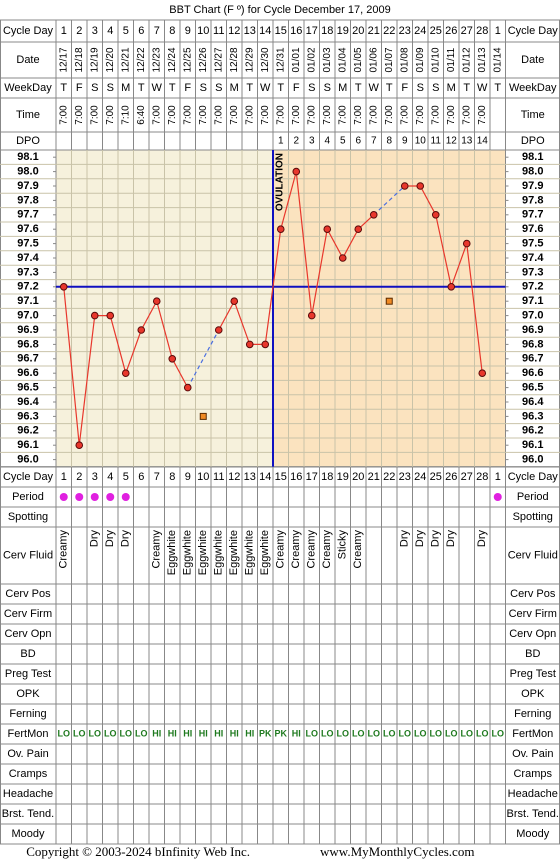  I want to click on date: 12/26, so click(203, 59).